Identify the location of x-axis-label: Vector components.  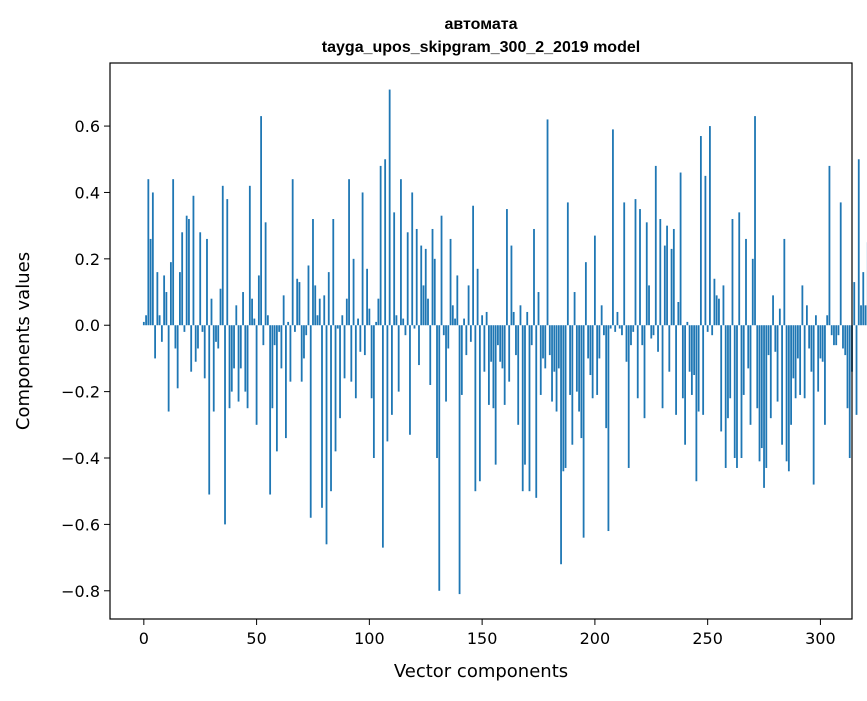
(481, 671).